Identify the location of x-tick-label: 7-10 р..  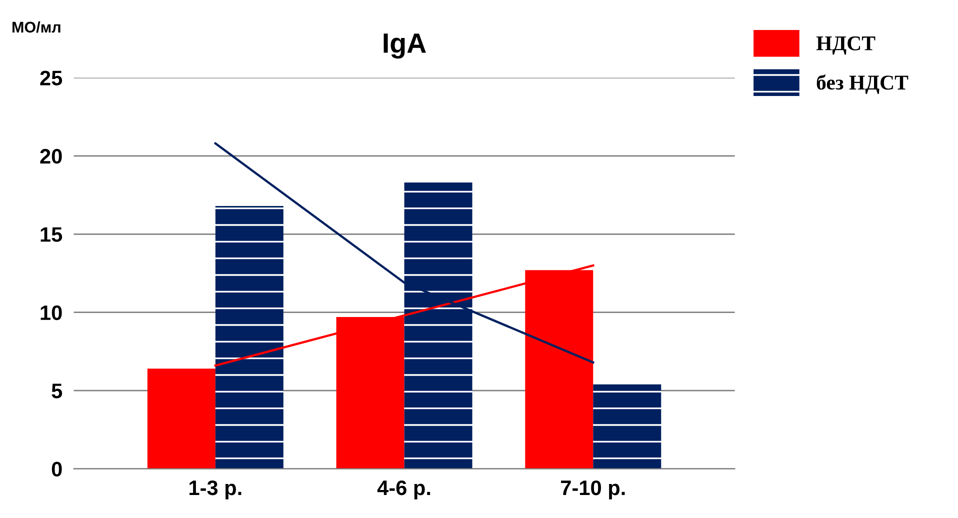
(593, 490).